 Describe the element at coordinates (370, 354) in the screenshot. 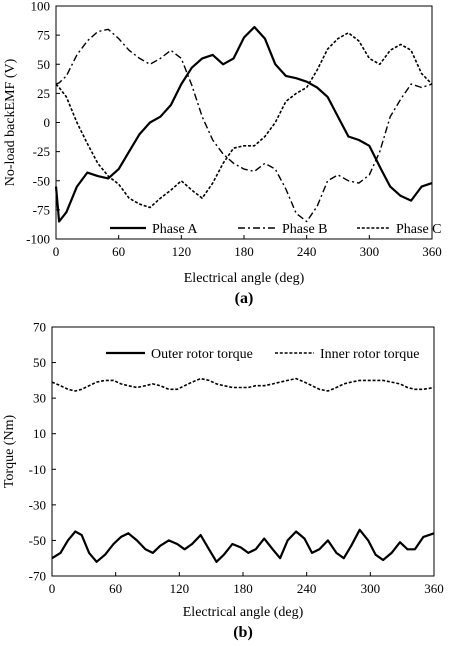

I see `legend-label: Inner rotor torque` at that location.